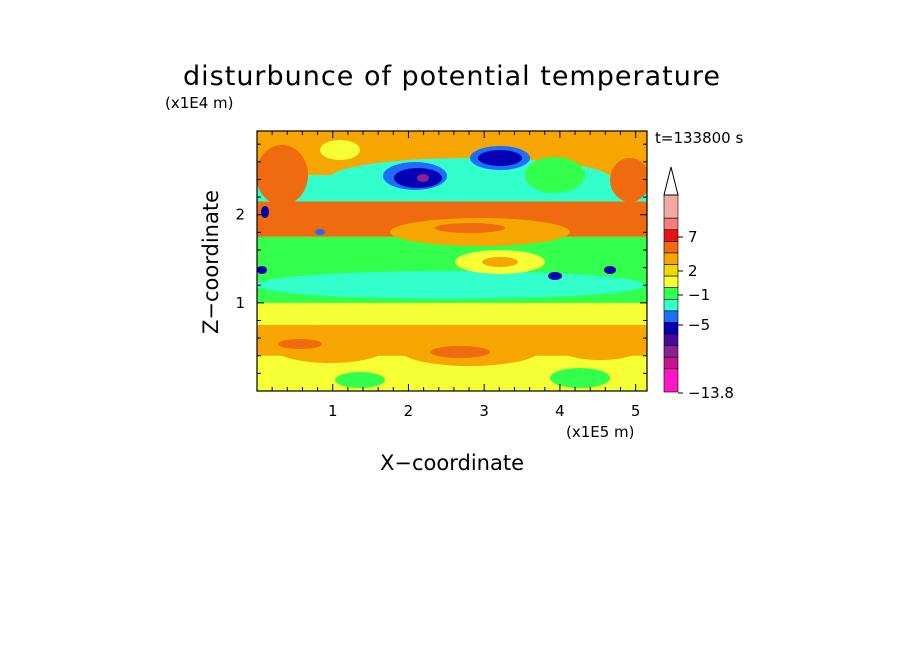 The height and width of the screenshot is (654, 904). Describe the element at coordinates (699, 295) in the screenshot. I see `colorbar-label: −1` at that location.